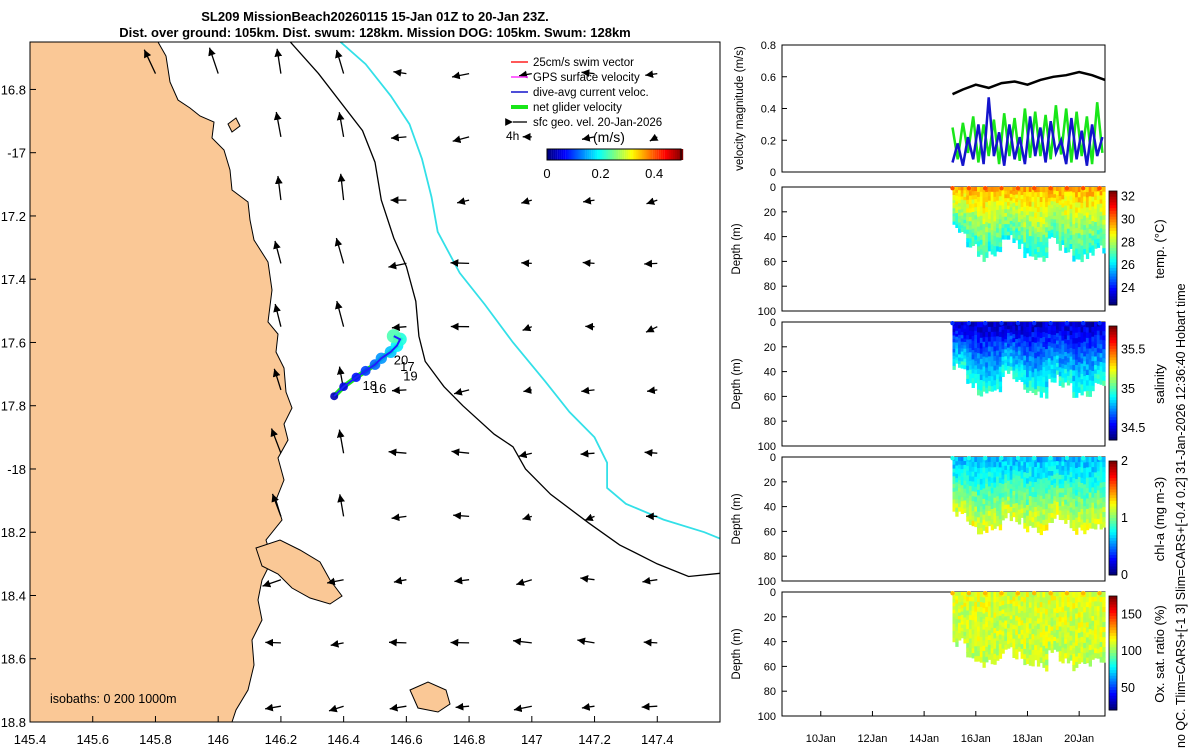 The image size is (1200, 750). I want to click on geo-vector-arrow, so click(588, 73).